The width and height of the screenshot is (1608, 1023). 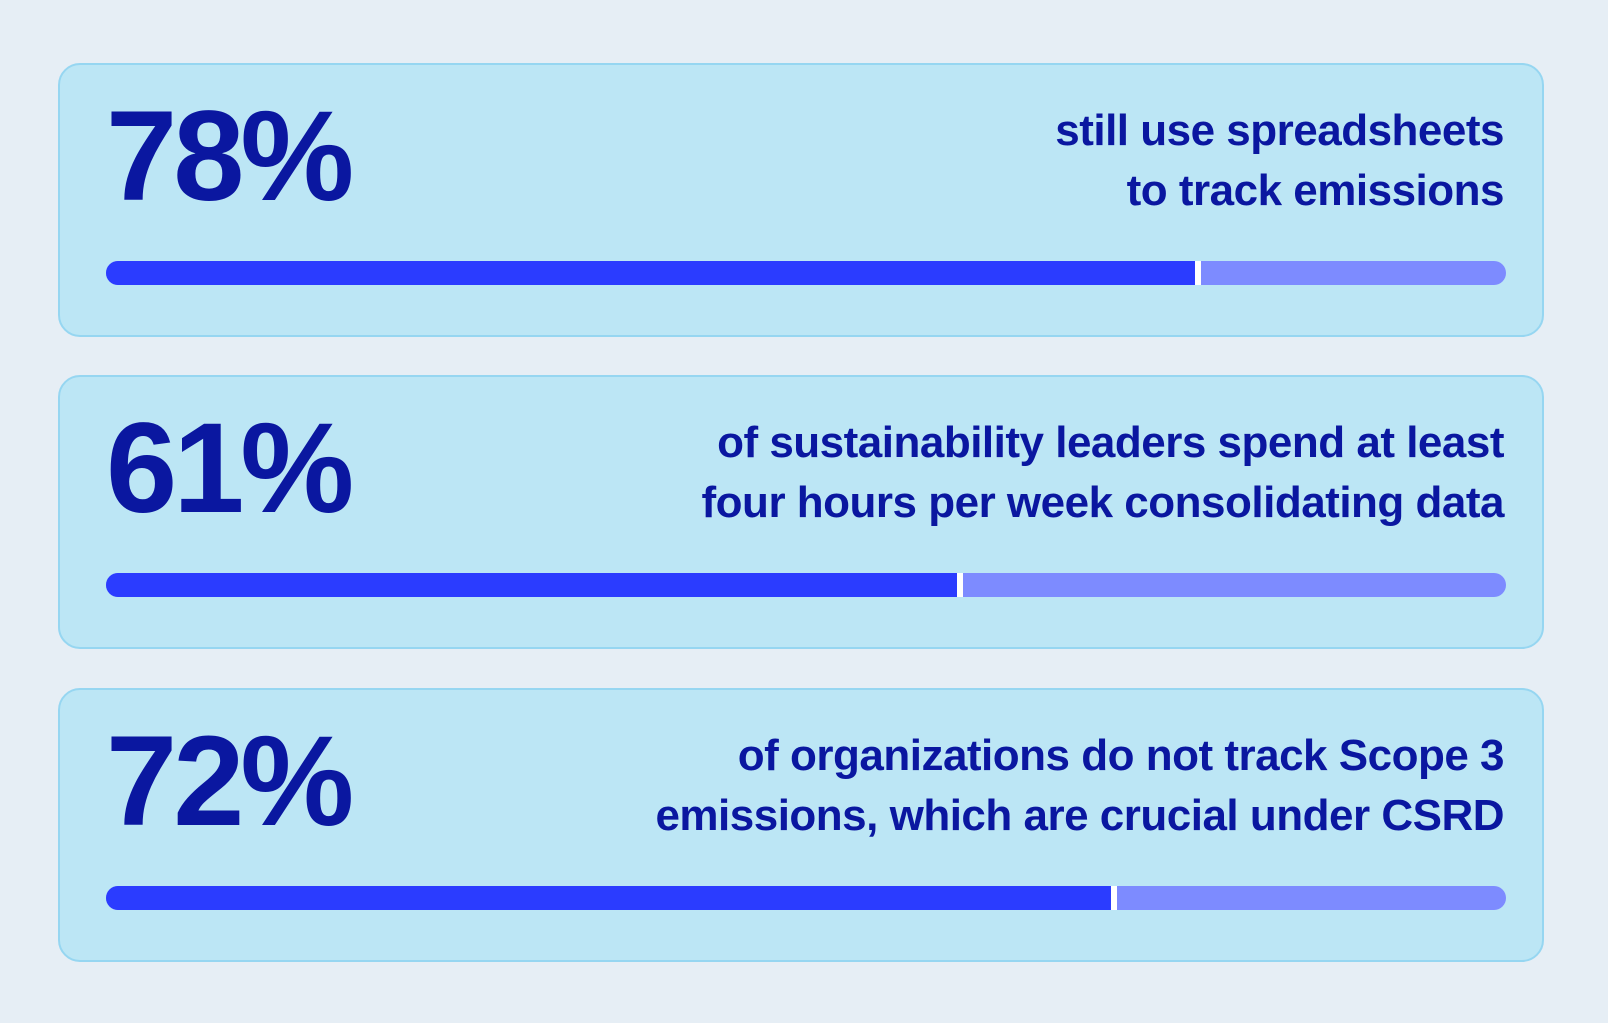 I want to click on stat-description-line2: emissions, which are crucial under CSRD, so click(x=1079, y=815).